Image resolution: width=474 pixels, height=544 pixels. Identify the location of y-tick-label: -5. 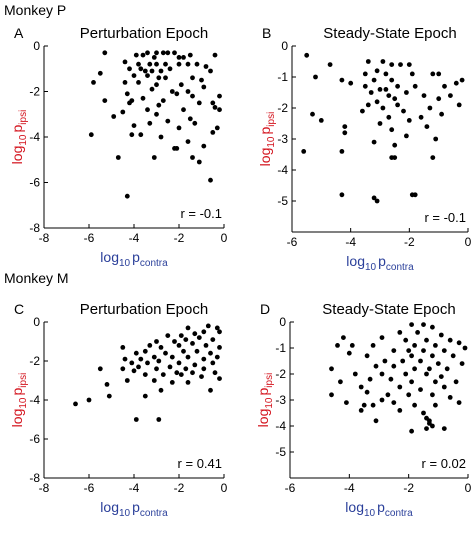
(282, 201).